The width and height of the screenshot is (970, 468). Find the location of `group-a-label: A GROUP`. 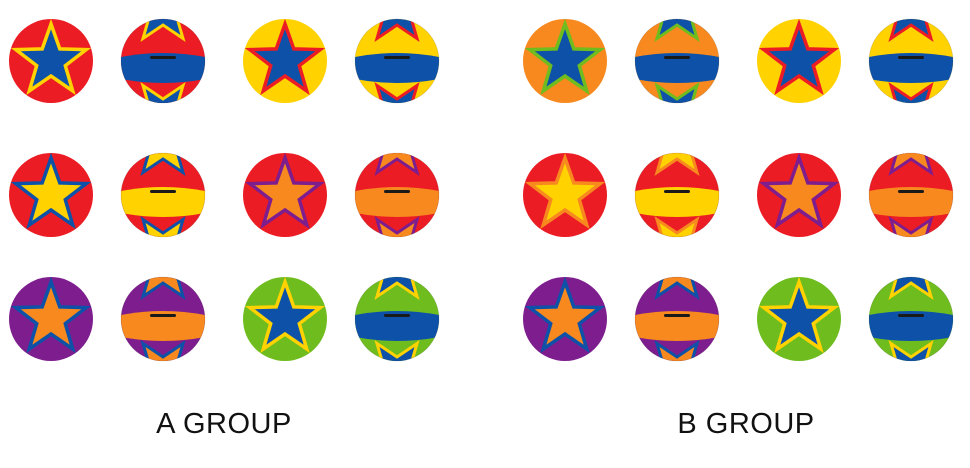

group-a-label: A GROUP is located at coordinates (224, 424).